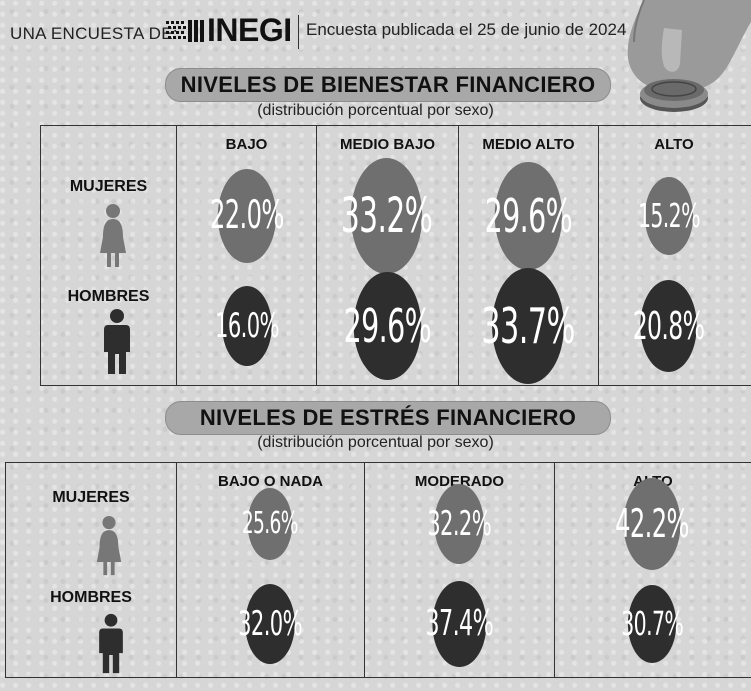 The width and height of the screenshot is (751, 691). Describe the element at coordinates (388, 418) in the screenshot. I see `section-title-estres: NIVELES DE ESTRÉS FINANCIERO` at that location.